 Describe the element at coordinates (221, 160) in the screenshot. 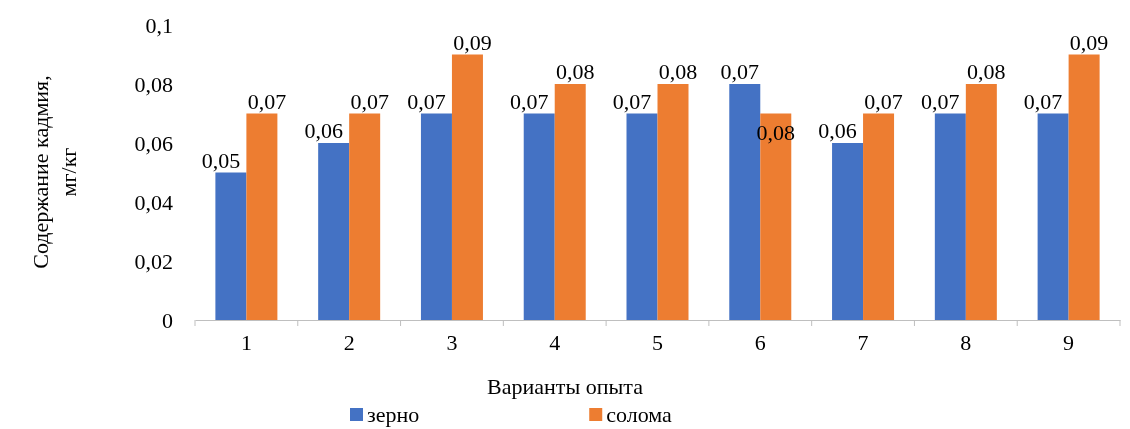

I see `data-label: 0,05` at that location.